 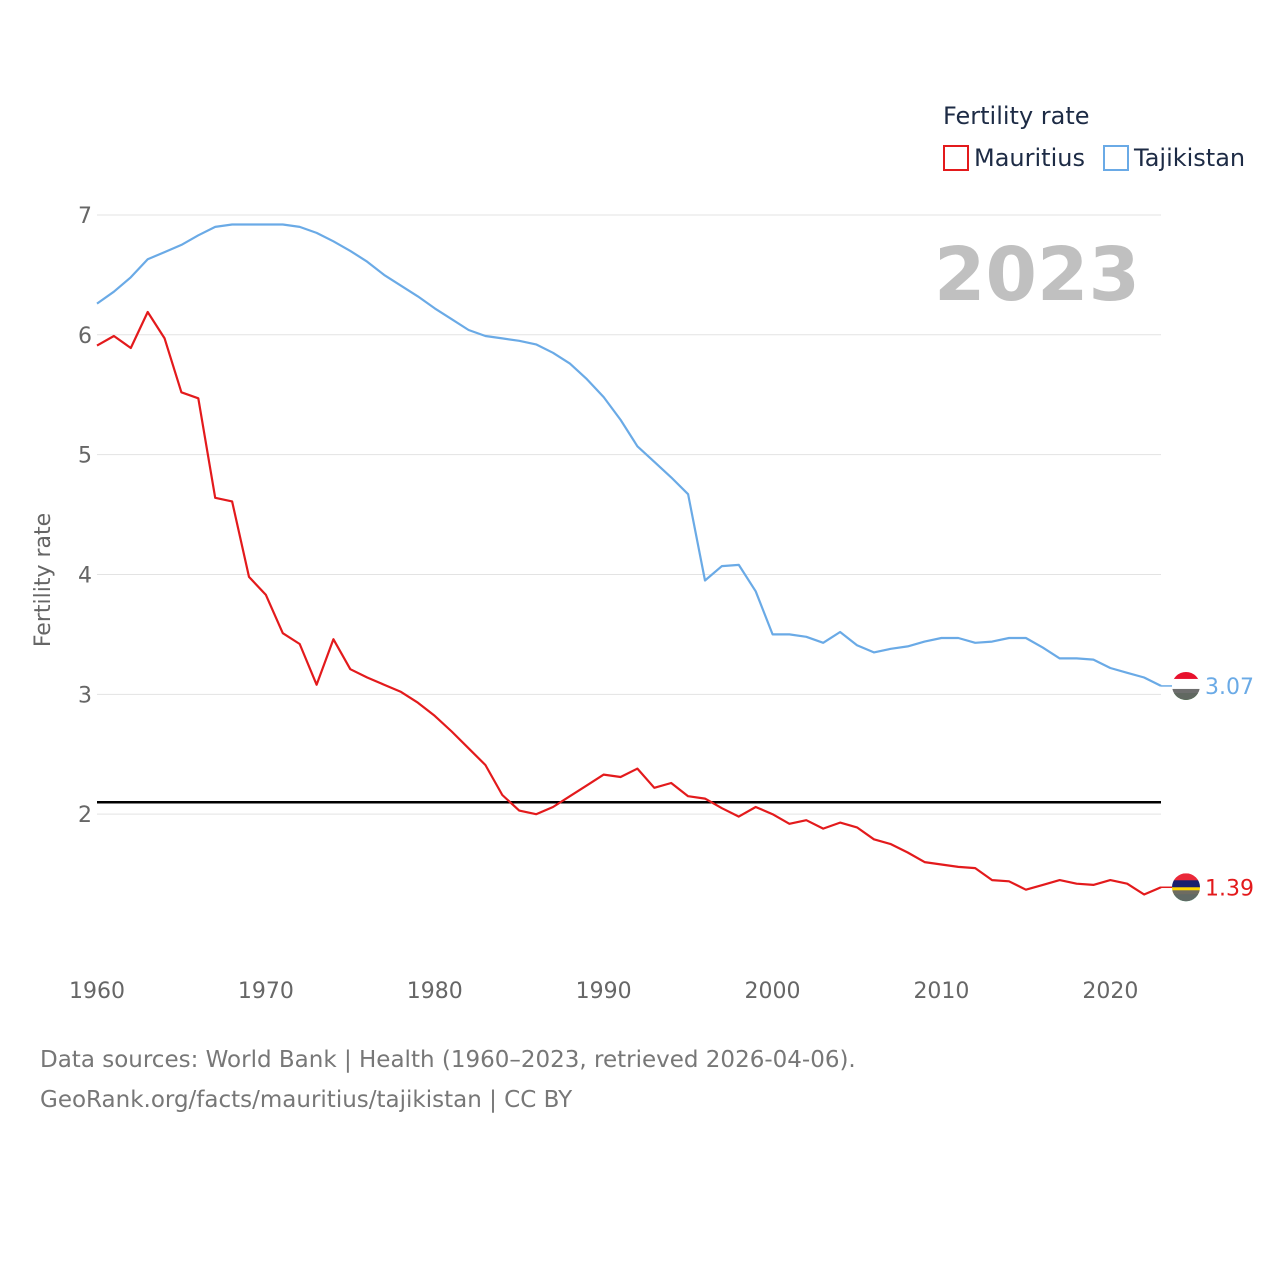 What do you see at coordinates (1110, 991) in the screenshot?
I see `x-tick-2020: 2020` at bounding box center [1110, 991].